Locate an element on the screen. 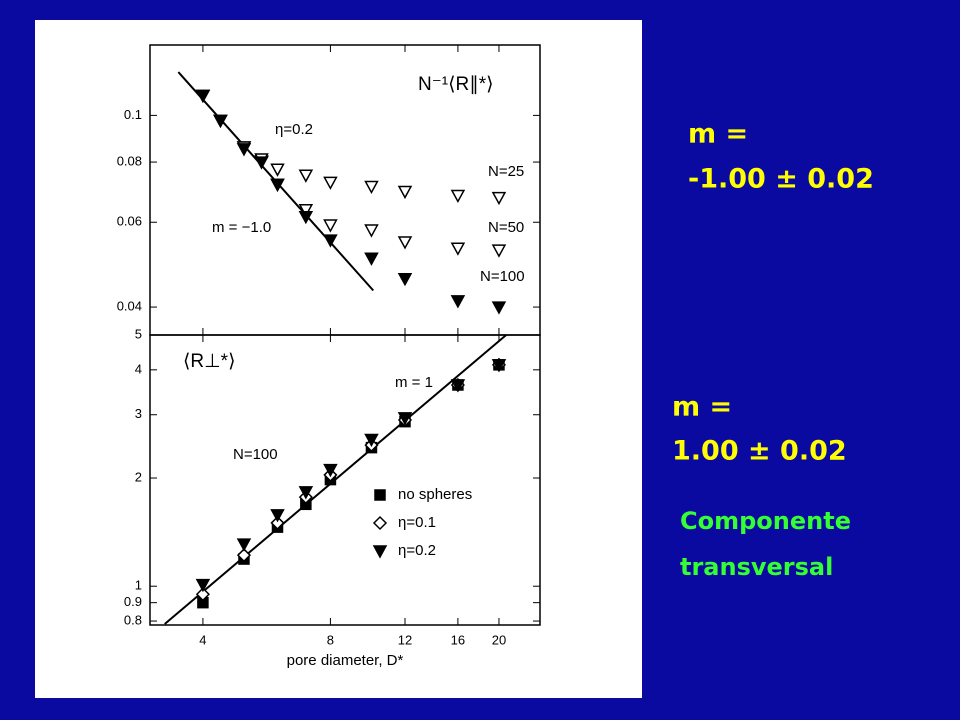  panel-title: N⁻¹⟨R∥*⟩ is located at coordinates (456, 84).